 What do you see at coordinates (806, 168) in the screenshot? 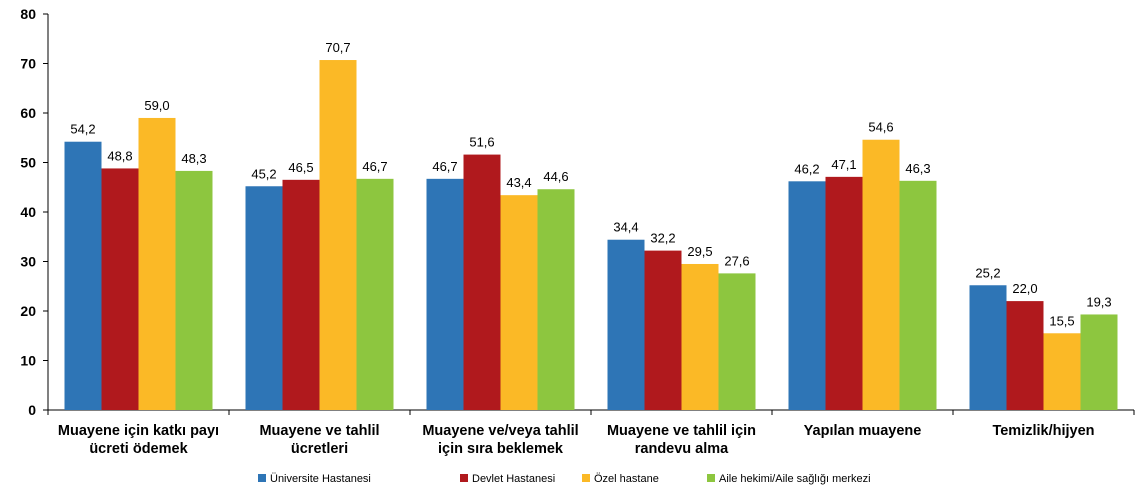
I see `data-label: 46,2` at bounding box center [806, 168].